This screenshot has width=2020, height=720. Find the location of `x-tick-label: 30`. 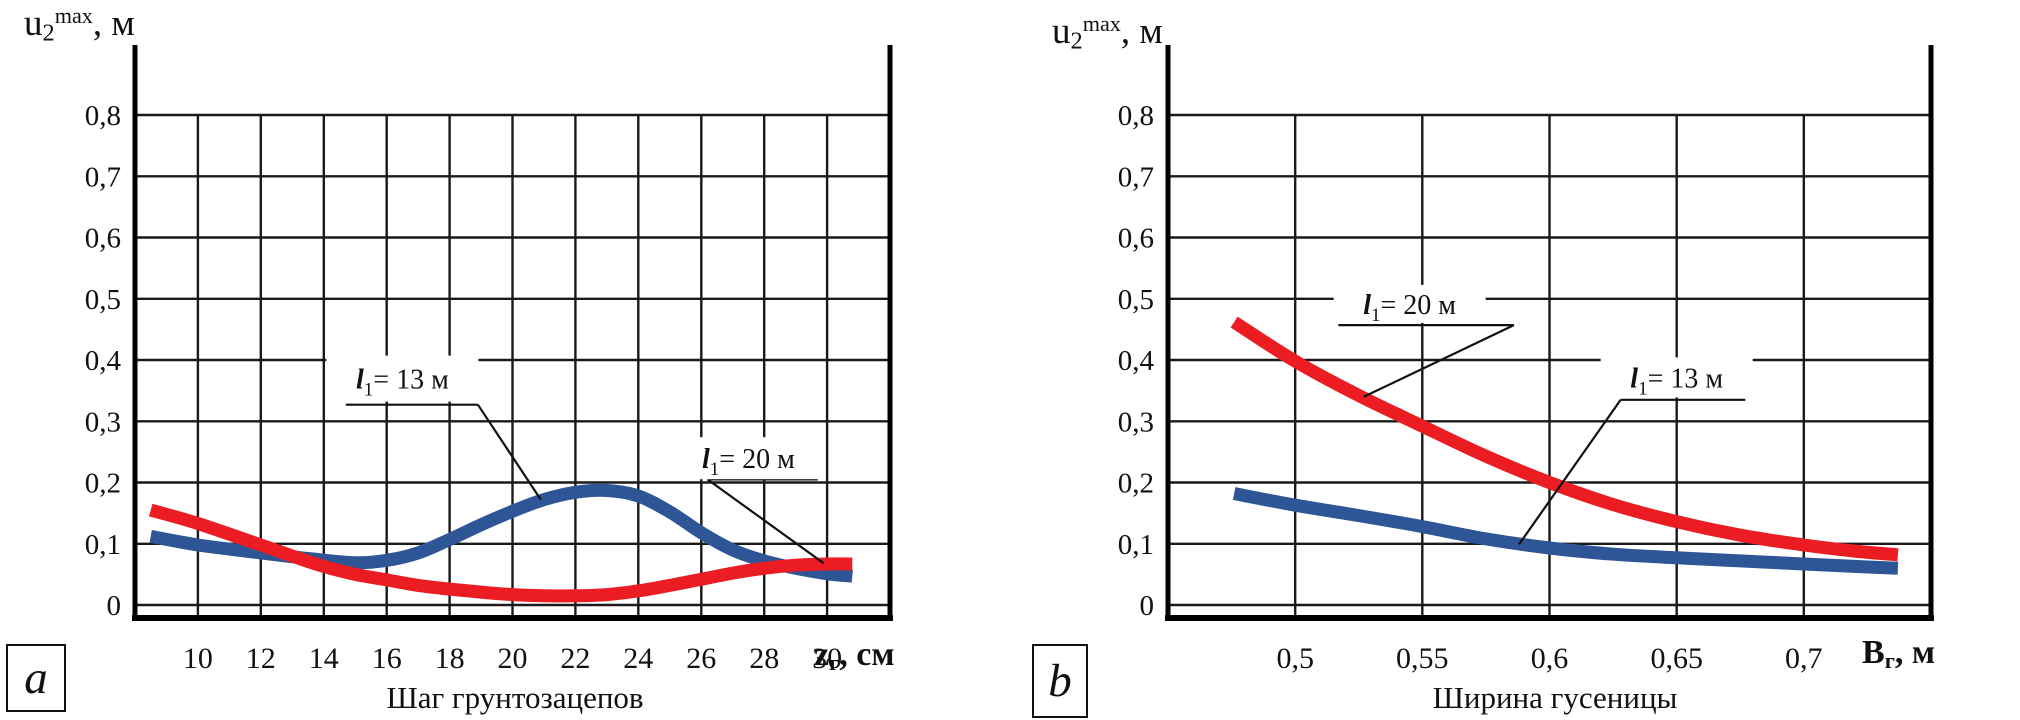

x-tick-label: 30 is located at coordinates (827, 658).